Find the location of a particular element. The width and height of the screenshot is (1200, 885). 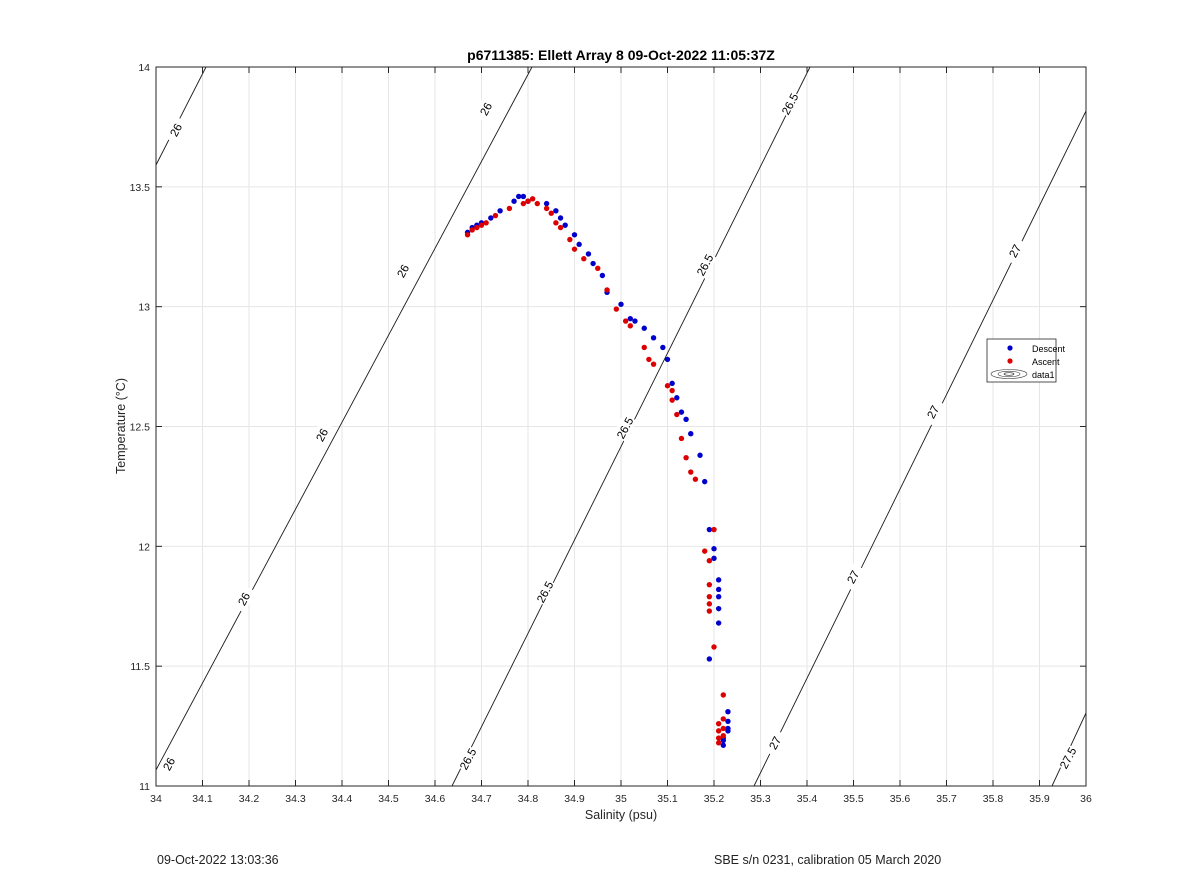

y-tick-label: 12.5 is located at coordinates (140, 428).